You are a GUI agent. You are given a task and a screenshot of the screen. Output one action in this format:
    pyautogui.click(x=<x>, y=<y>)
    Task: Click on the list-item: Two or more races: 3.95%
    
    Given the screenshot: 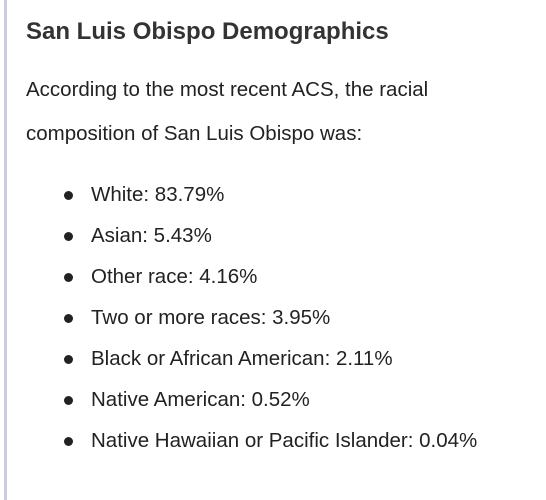 What is the action you would take?
    pyautogui.click(x=238, y=319)
    